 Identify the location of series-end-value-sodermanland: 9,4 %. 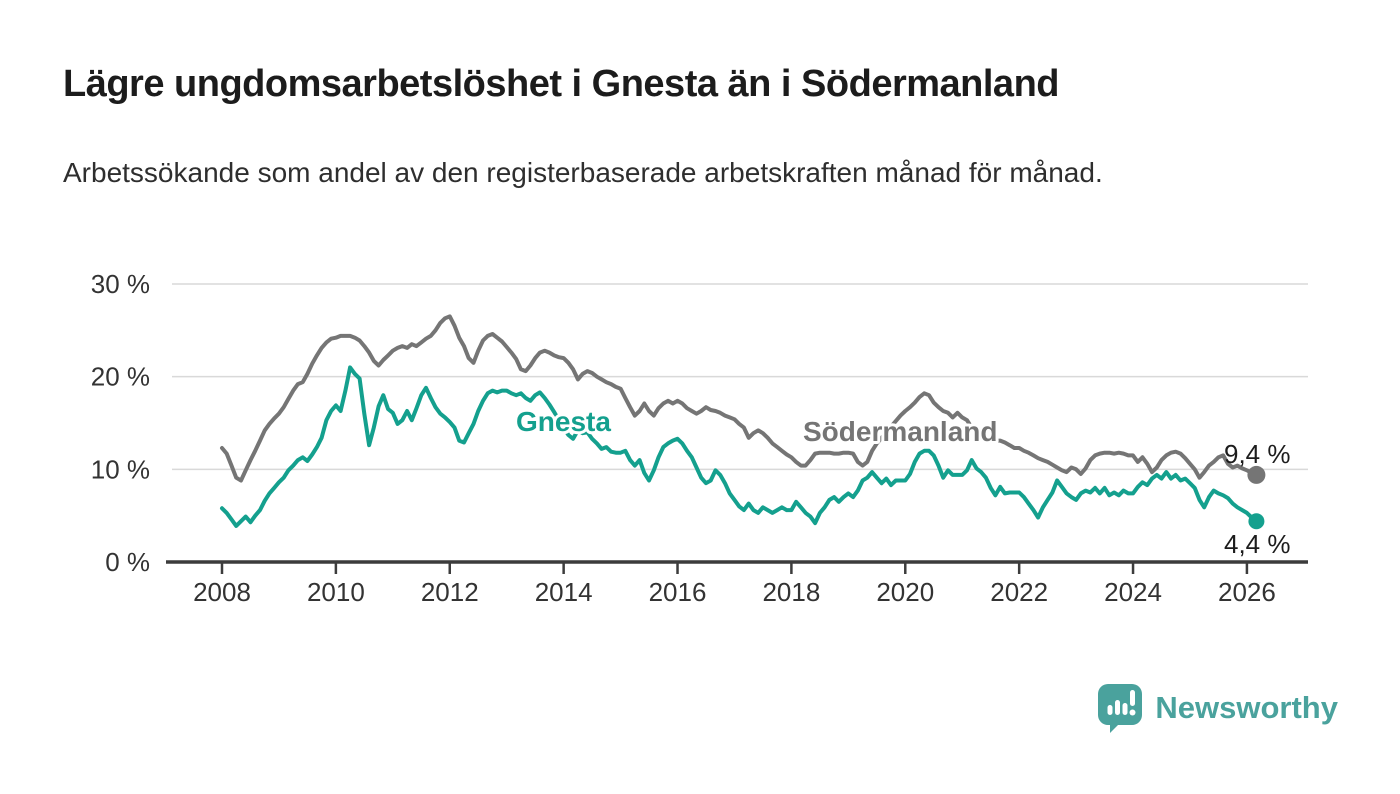
(1257, 454).